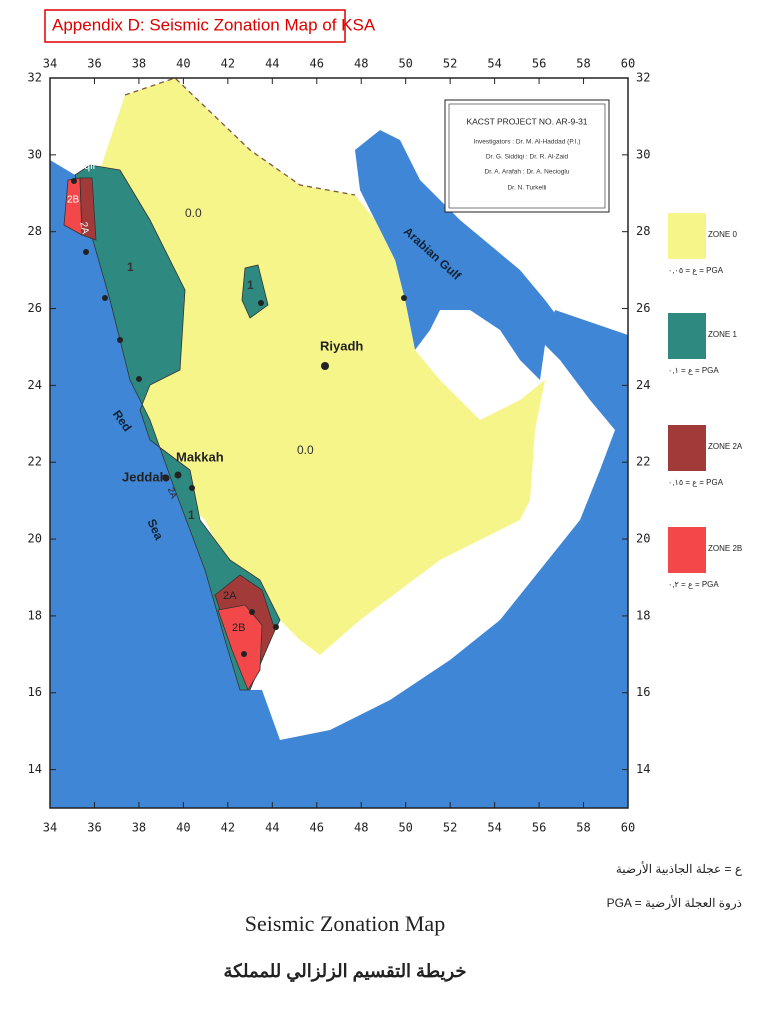  What do you see at coordinates (696, 270) in the screenshot?
I see `legend-pga: ع = ٠,٠٥ = PGA` at bounding box center [696, 270].